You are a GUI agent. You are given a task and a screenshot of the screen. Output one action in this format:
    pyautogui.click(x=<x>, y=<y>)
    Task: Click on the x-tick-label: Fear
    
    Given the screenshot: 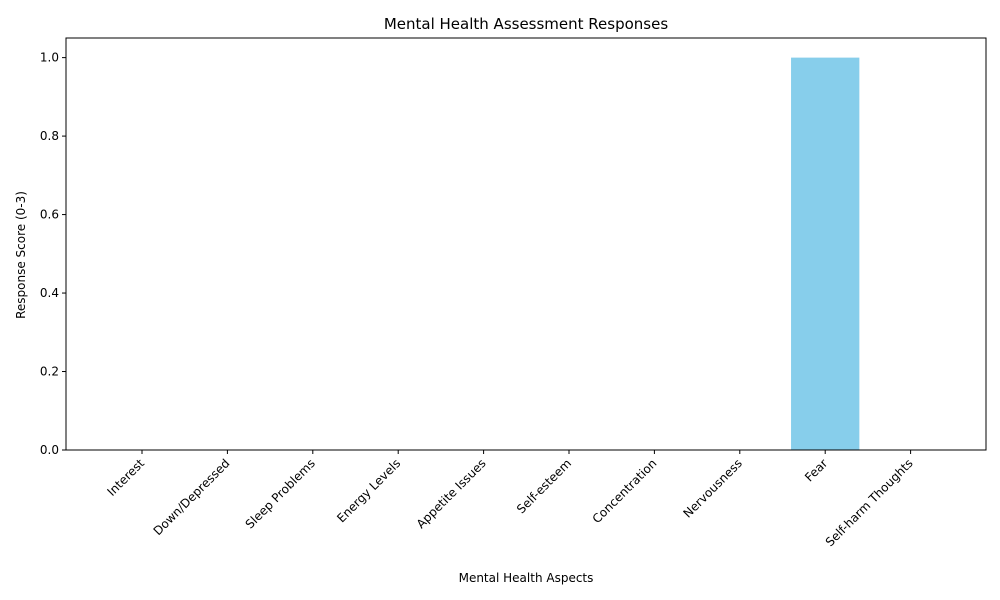 What is the action you would take?
    pyautogui.click(x=816, y=470)
    